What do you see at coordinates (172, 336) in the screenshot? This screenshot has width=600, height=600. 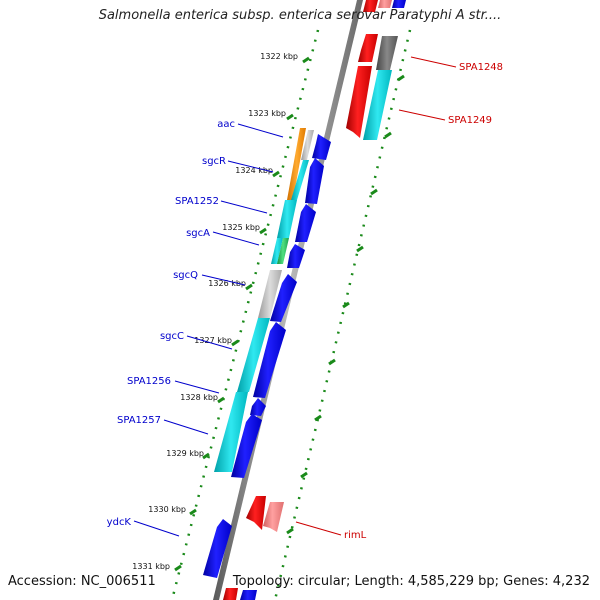 I see `gene-label-sgcC: sgcC` at bounding box center [172, 336].